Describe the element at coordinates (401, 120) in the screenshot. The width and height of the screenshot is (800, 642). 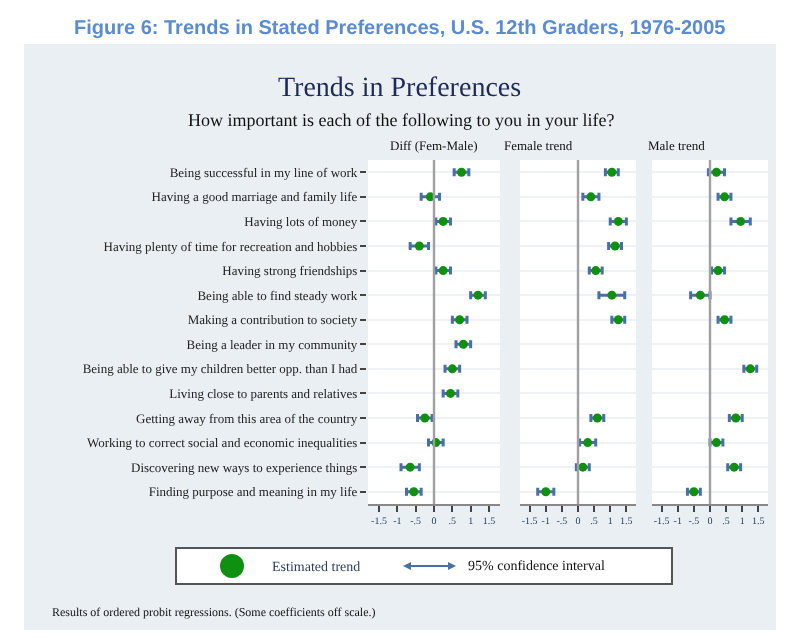
I see `text: How important is each of the following to you in your life?` at that location.